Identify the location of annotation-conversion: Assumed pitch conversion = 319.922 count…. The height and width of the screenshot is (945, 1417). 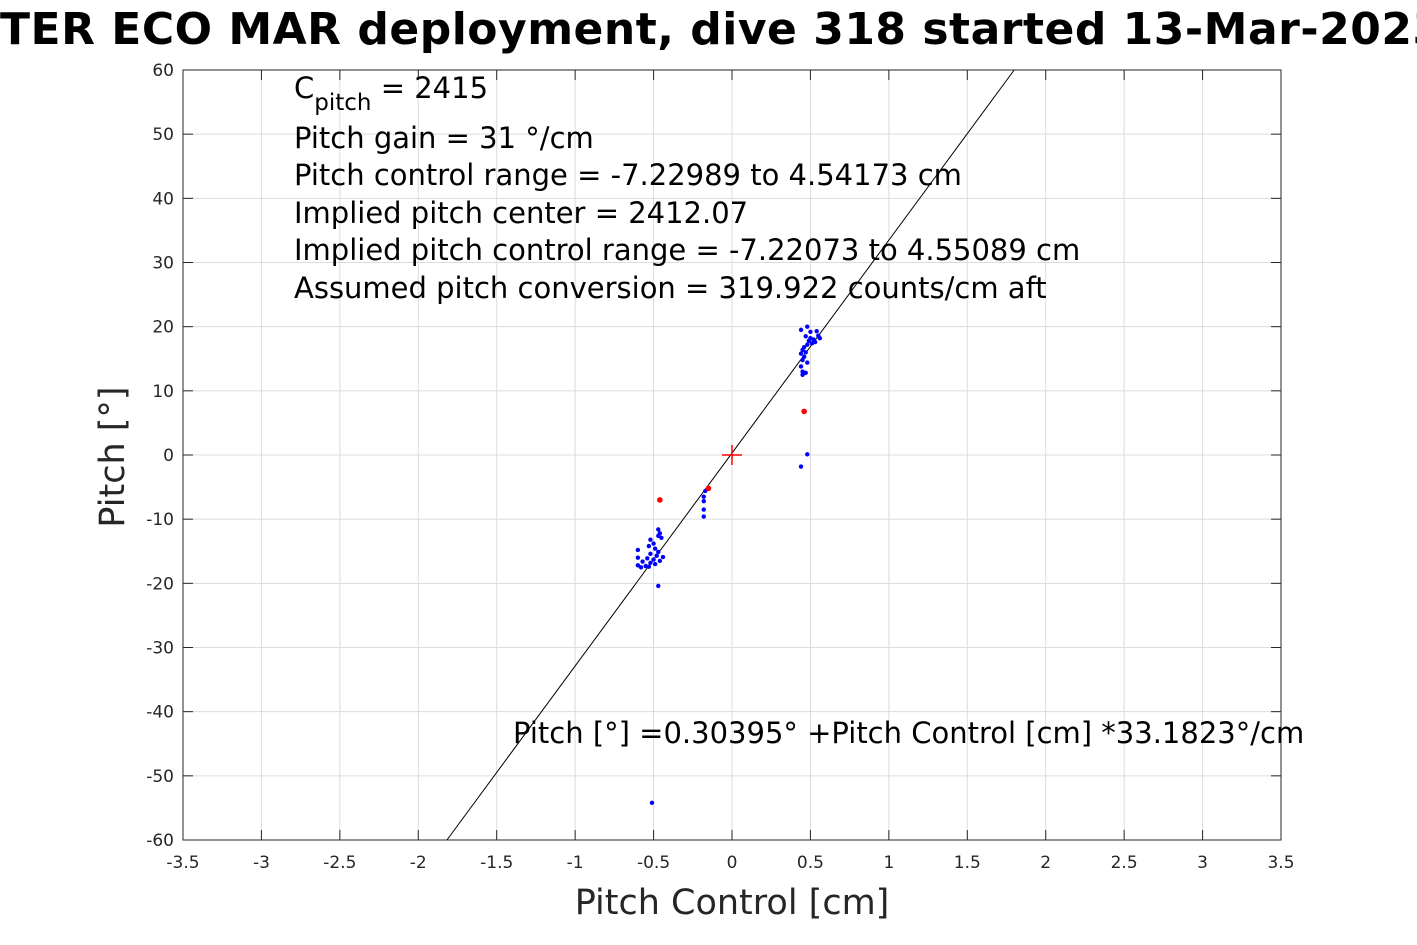
(670, 288).